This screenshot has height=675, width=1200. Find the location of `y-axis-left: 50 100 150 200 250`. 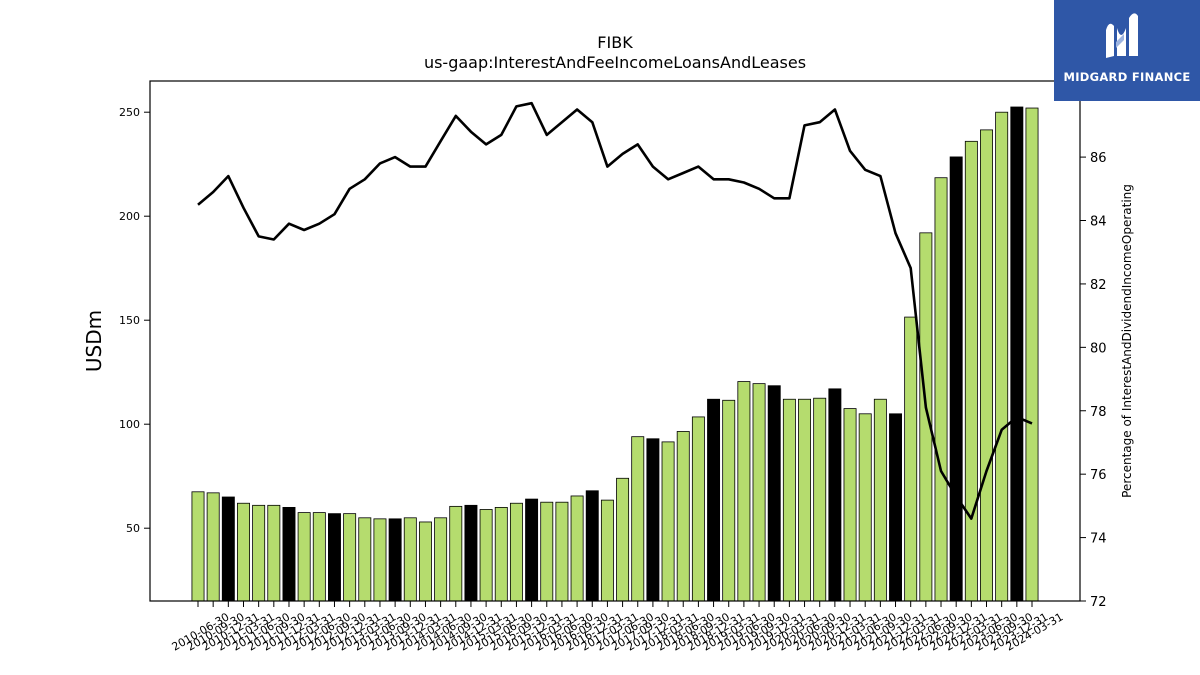

y-axis-left: 50 100 150 200 250 is located at coordinates (134, 320).